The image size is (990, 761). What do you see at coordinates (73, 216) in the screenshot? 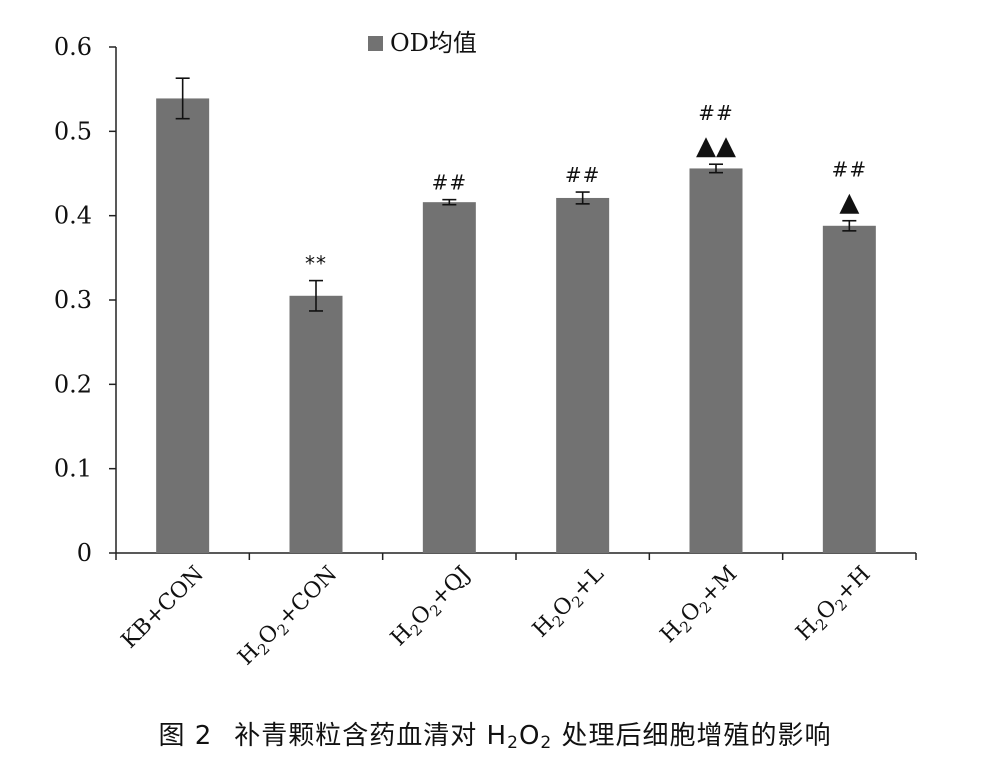
I see `y-tick-label: 0.4` at bounding box center [73, 216].